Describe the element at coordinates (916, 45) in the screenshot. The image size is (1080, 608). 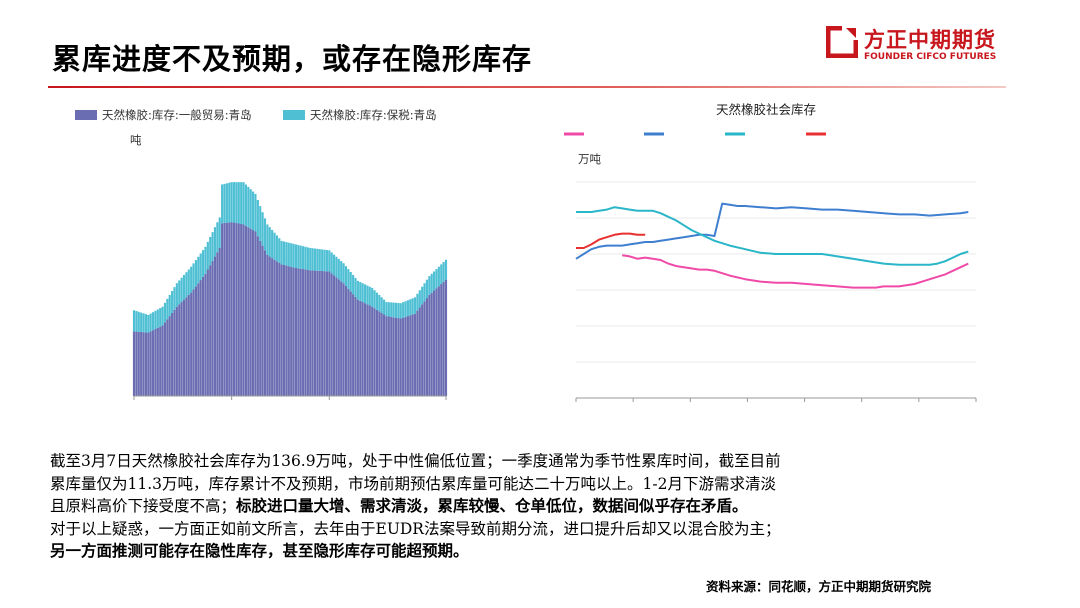
I see `brand-logo: 方正中期期货 FOUNDER CIFCO FUTURES` at that location.